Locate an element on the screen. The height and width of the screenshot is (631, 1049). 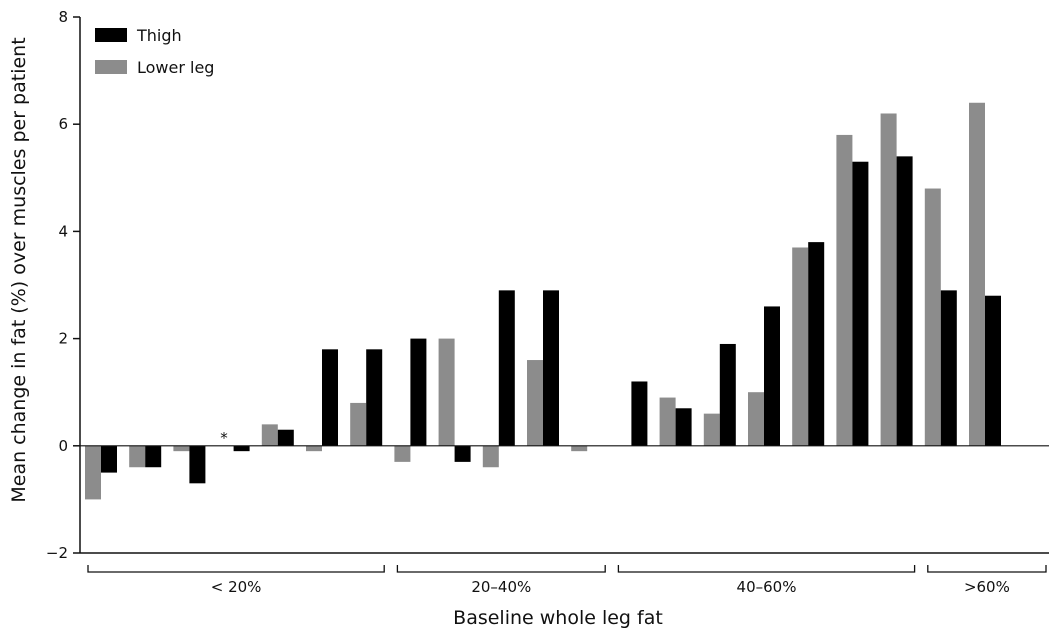
y-tick-label: 2 is located at coordinates (63, 339).